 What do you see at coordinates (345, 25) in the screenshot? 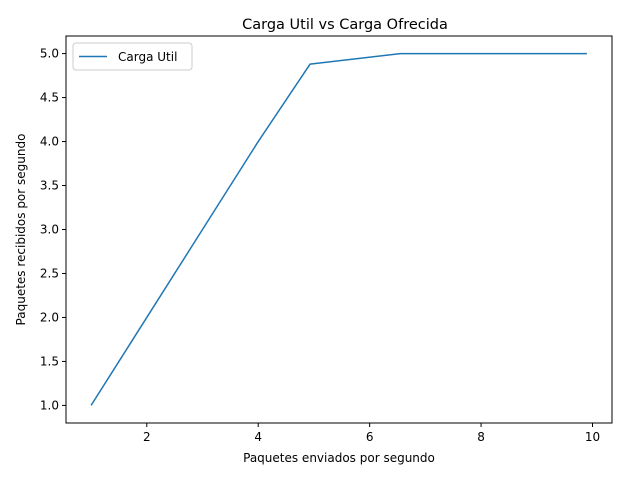
I see `chart-title: Carga Util vs Carga Ofrecida` at bounding box center [345, 25].